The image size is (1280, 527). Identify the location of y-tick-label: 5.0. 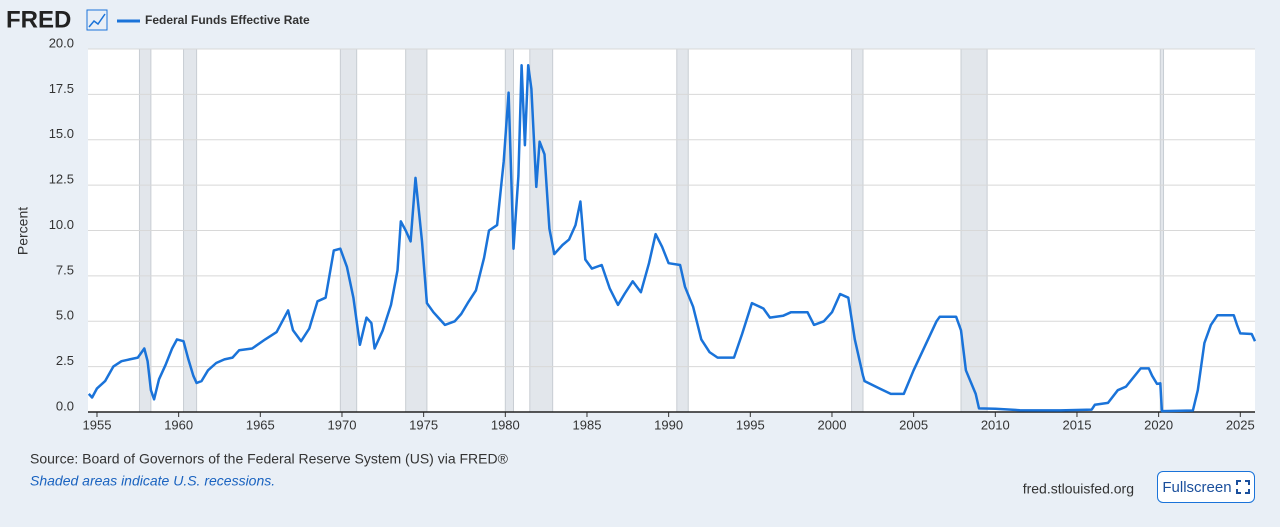
(65, 315).